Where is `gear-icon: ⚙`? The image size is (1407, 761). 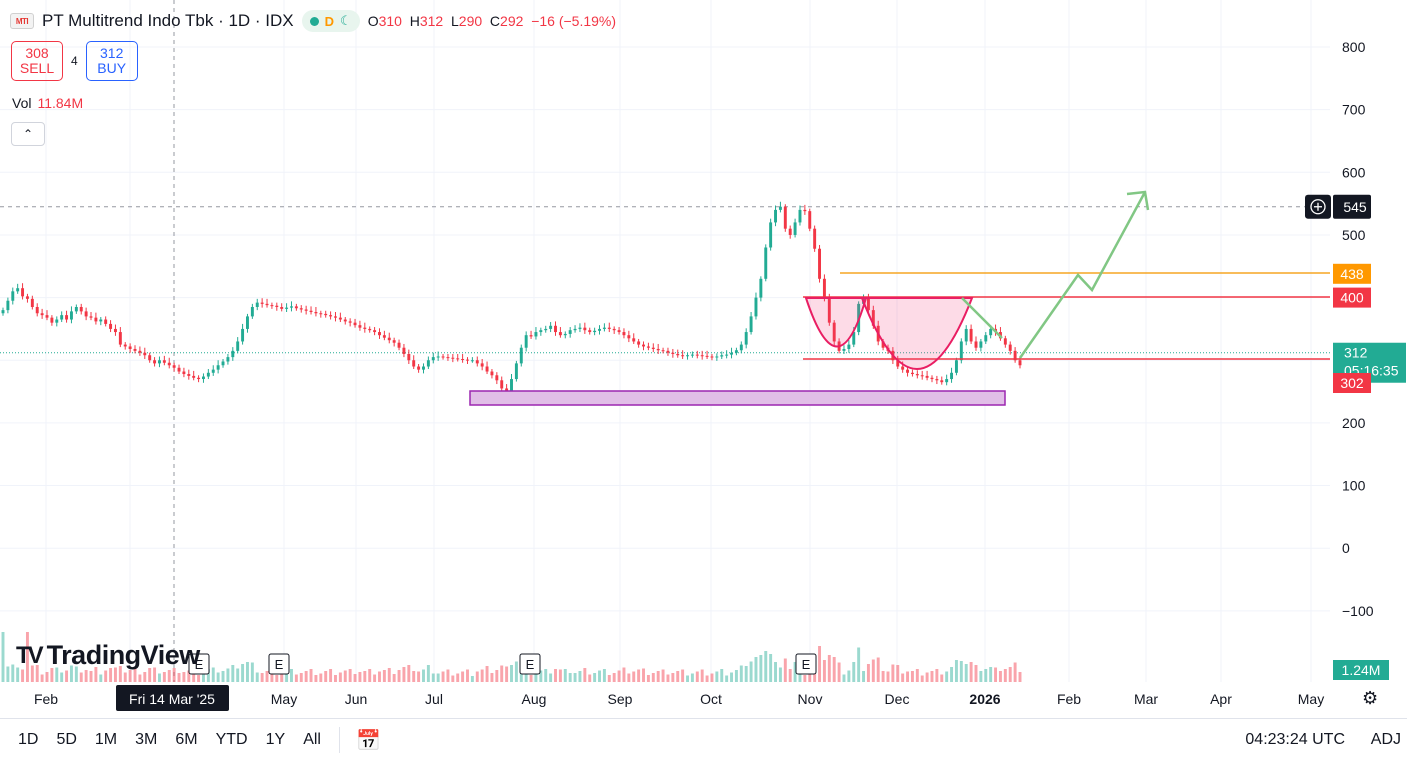 gear-icon: ⚙ is located at coordinates (1370, 698).